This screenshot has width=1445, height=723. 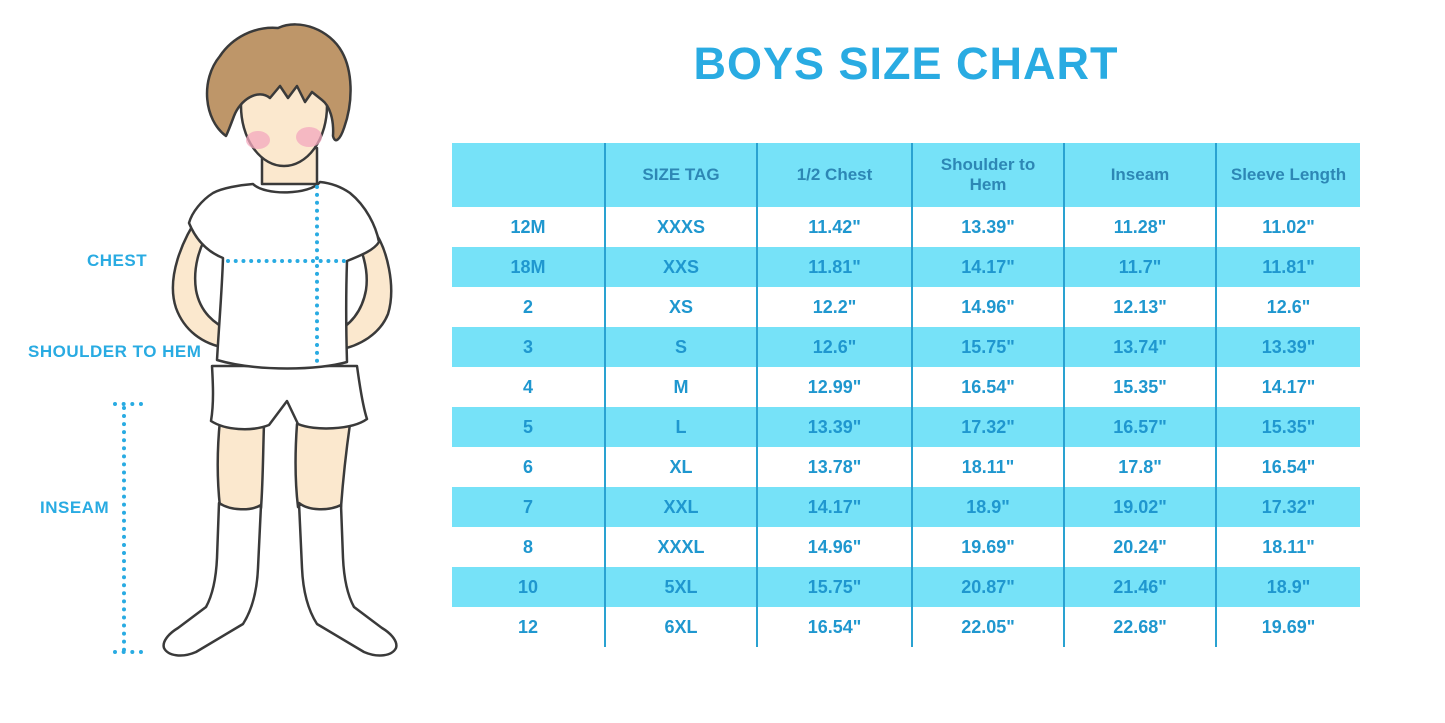 I want to click on table-cell: 6XL, so click(x=680, y=627).